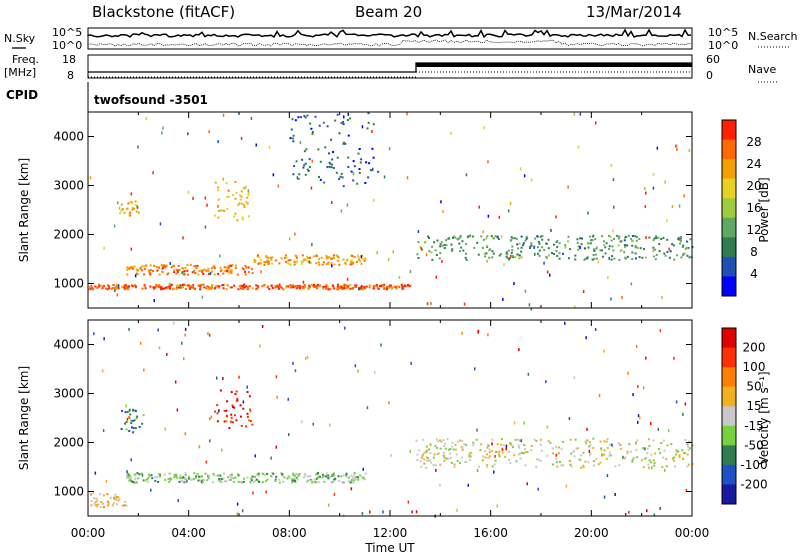 The image size is (800, 554). I want to click on x-axis-ticks: 00:00 04:00 08:00 12:00 16:00 20:00 00:00, so click(390, 533).